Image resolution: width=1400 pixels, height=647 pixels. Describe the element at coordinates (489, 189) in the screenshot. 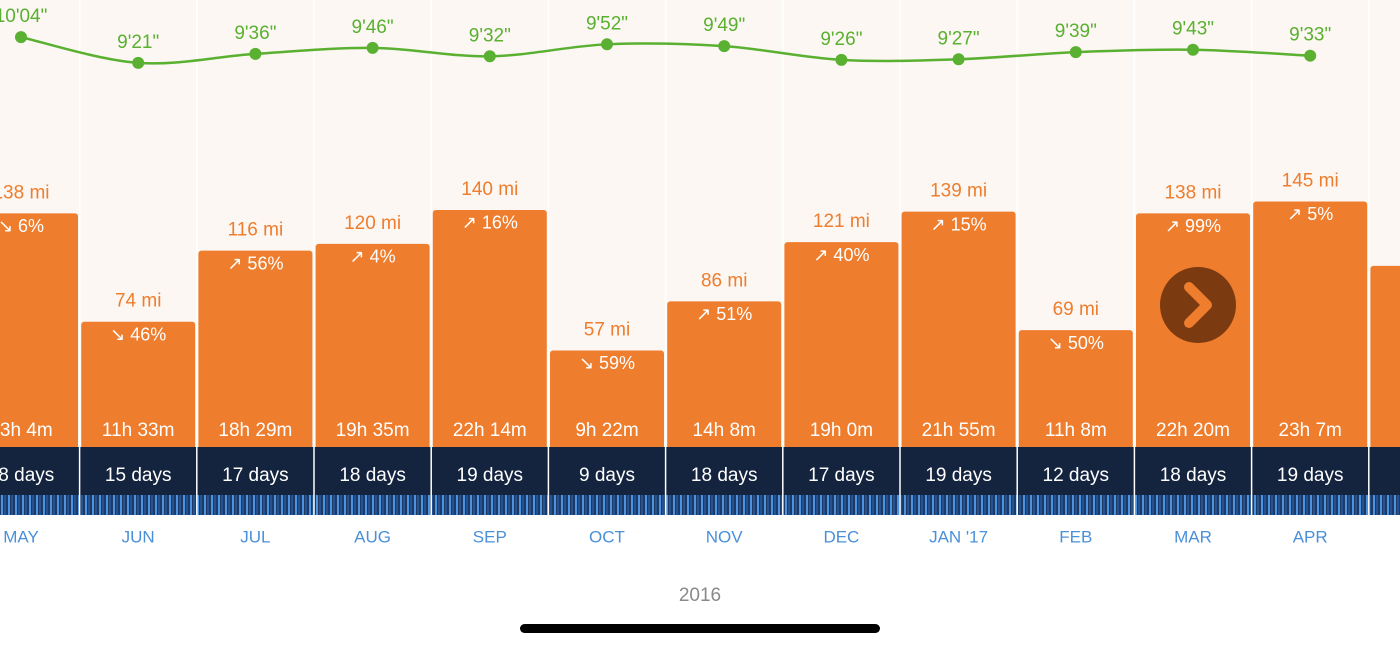

I see `distance-label: 140 mi` at that location.